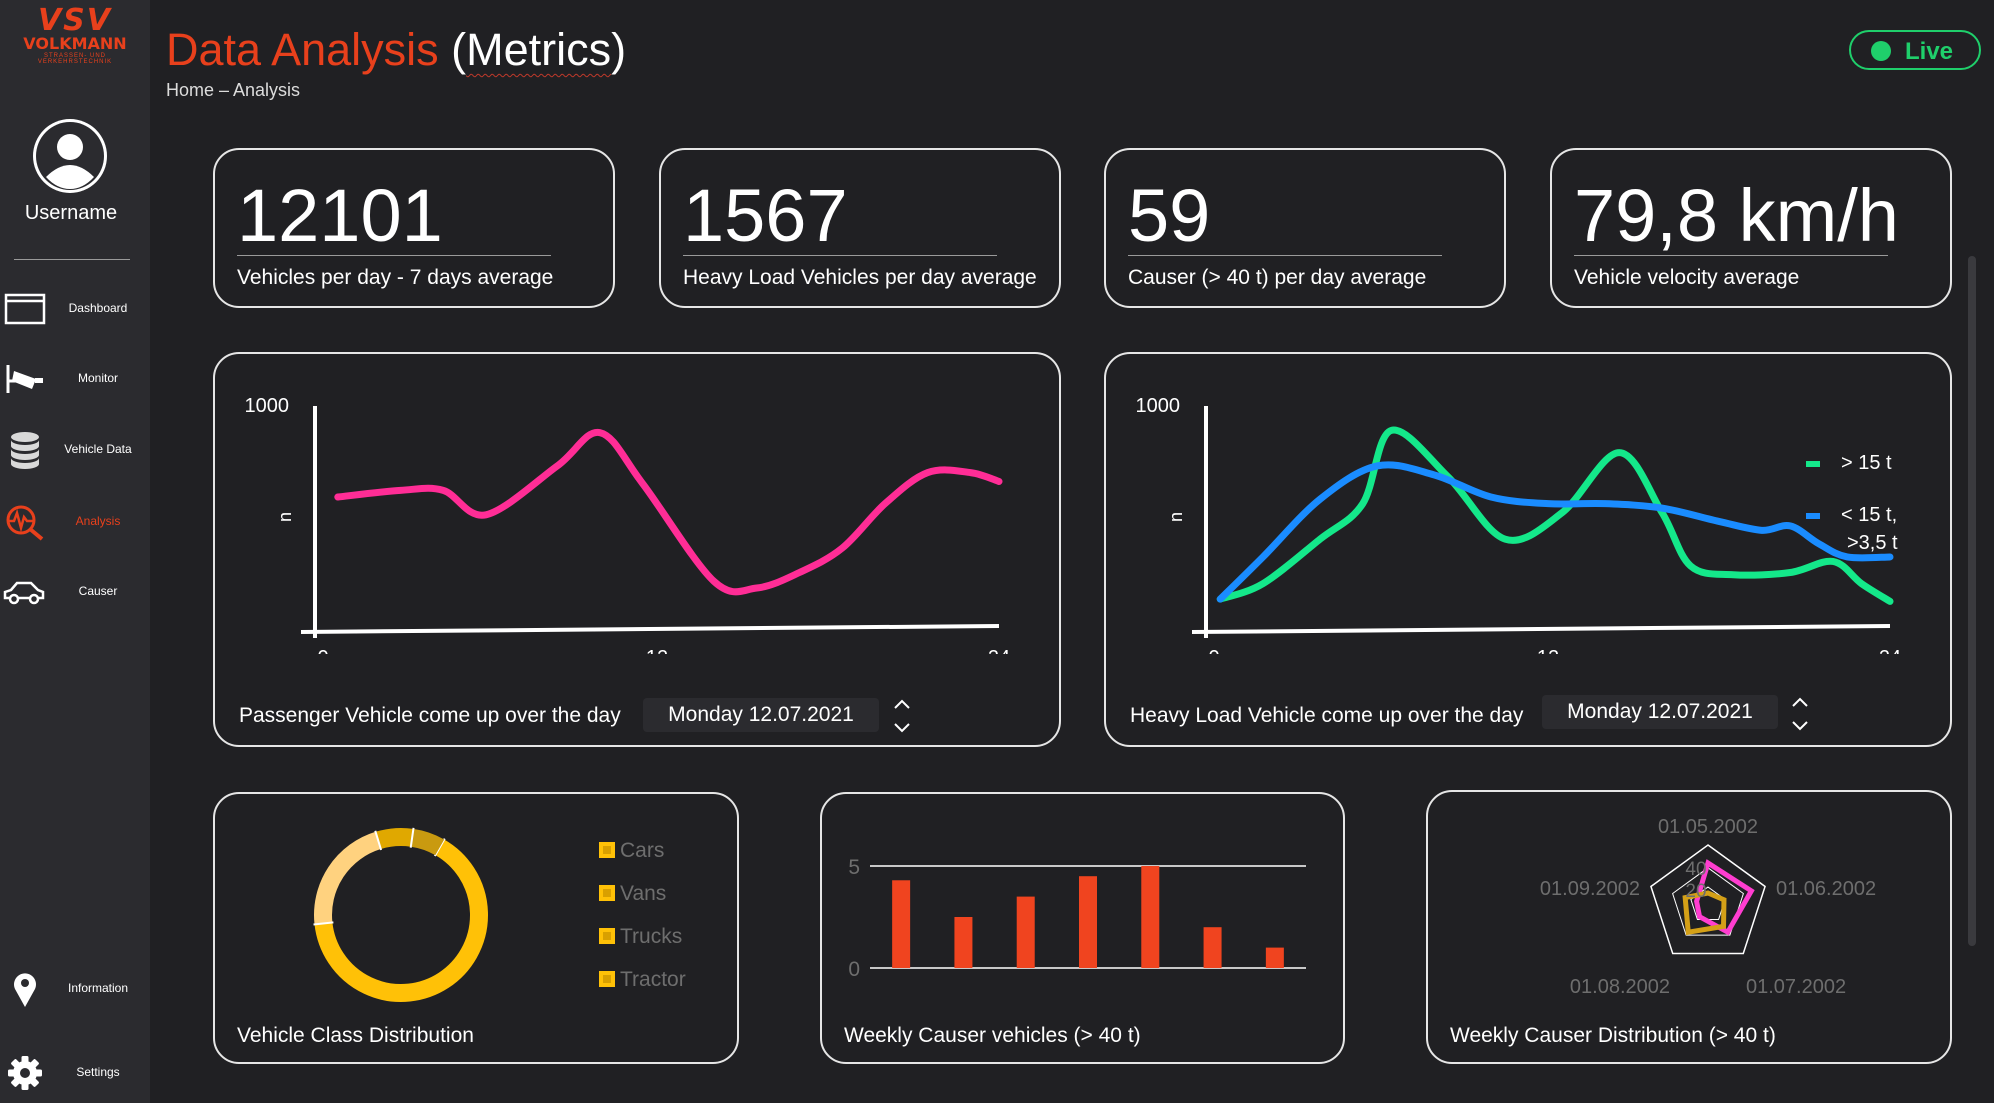 Image resolution: width=1994 pixels, height=1103 pixels. What do you see at coordinates (395, 277) in the screenshot?
I see `kpi-label: Vehicles per day - 7 days average` at bounding box center [395, 277].